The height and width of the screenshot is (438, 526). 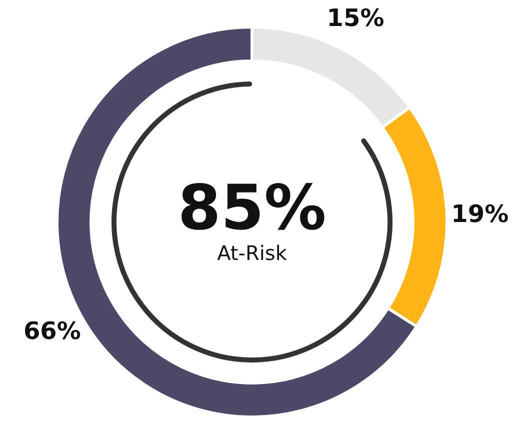 I want to click on text: 85%, so click(x=252, y=207).